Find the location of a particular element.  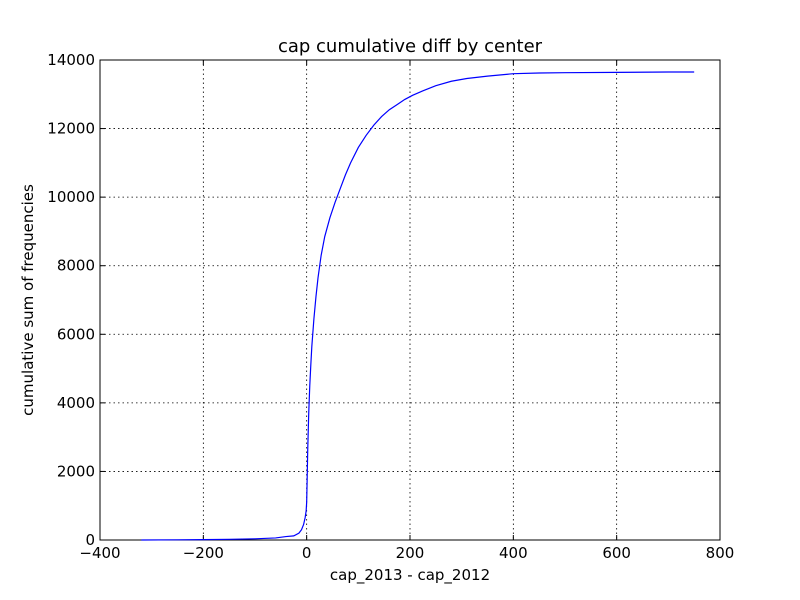

y-tick-label: 12000 is located at coordinates (71, 129).